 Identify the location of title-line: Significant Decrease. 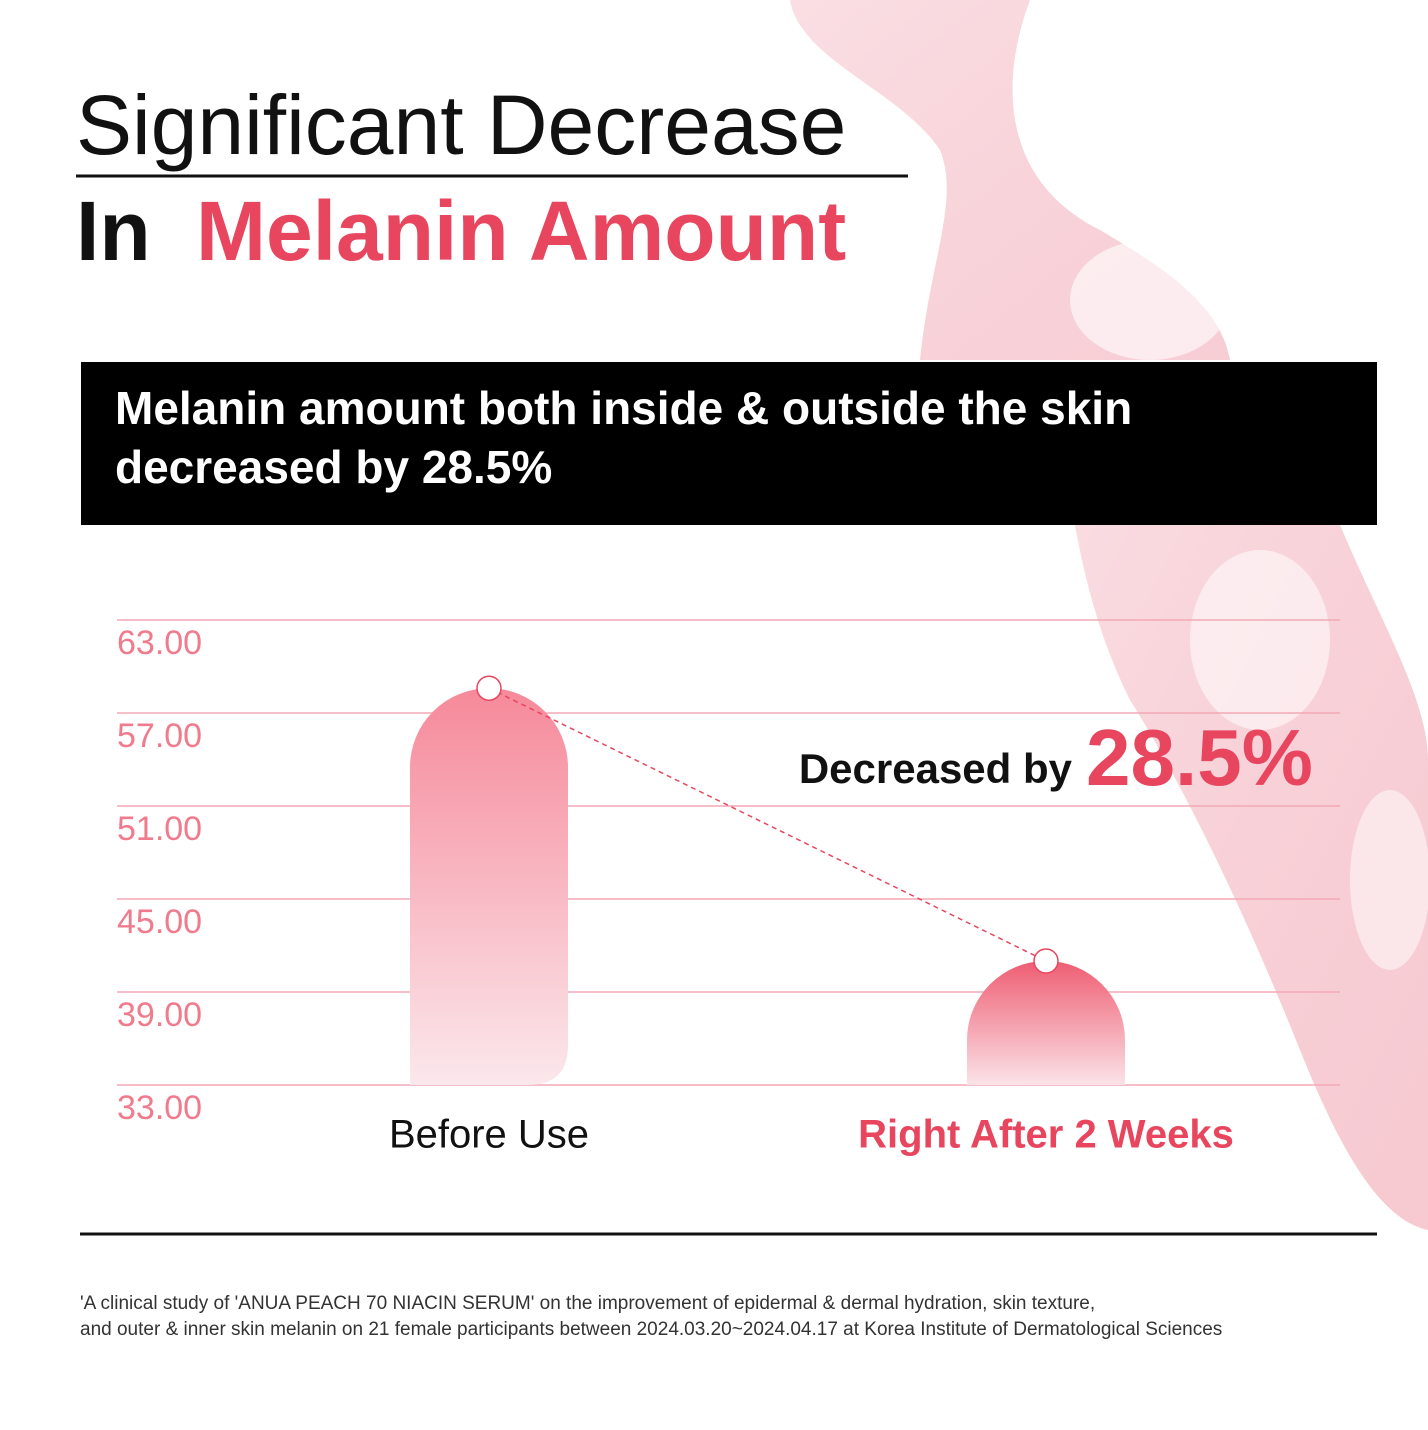
(461, 125).